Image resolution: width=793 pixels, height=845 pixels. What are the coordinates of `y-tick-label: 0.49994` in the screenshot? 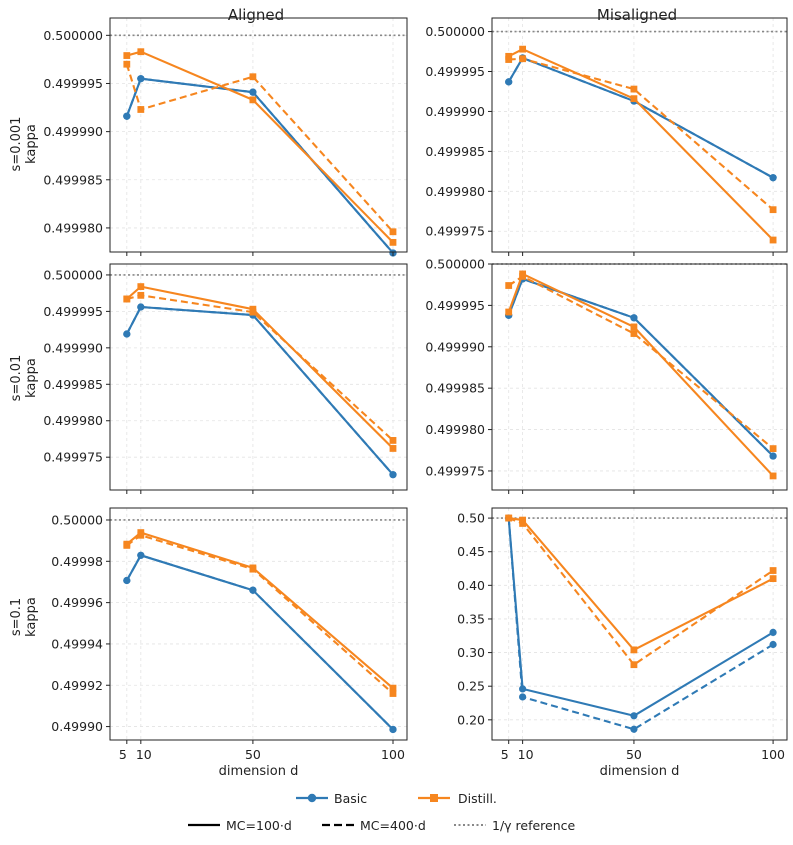 It's located at (77, 643).